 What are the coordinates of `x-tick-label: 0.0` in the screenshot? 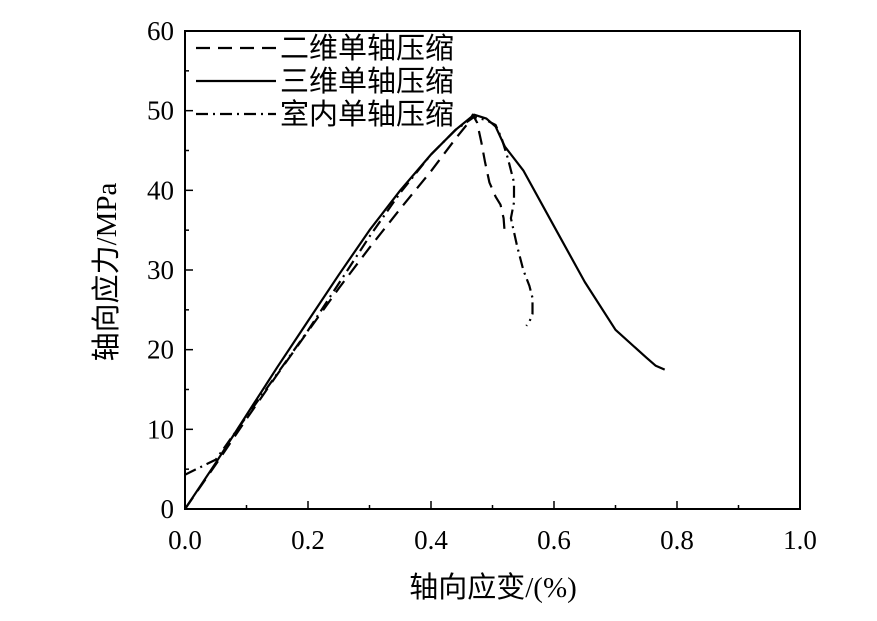 It's located at (185, 540).